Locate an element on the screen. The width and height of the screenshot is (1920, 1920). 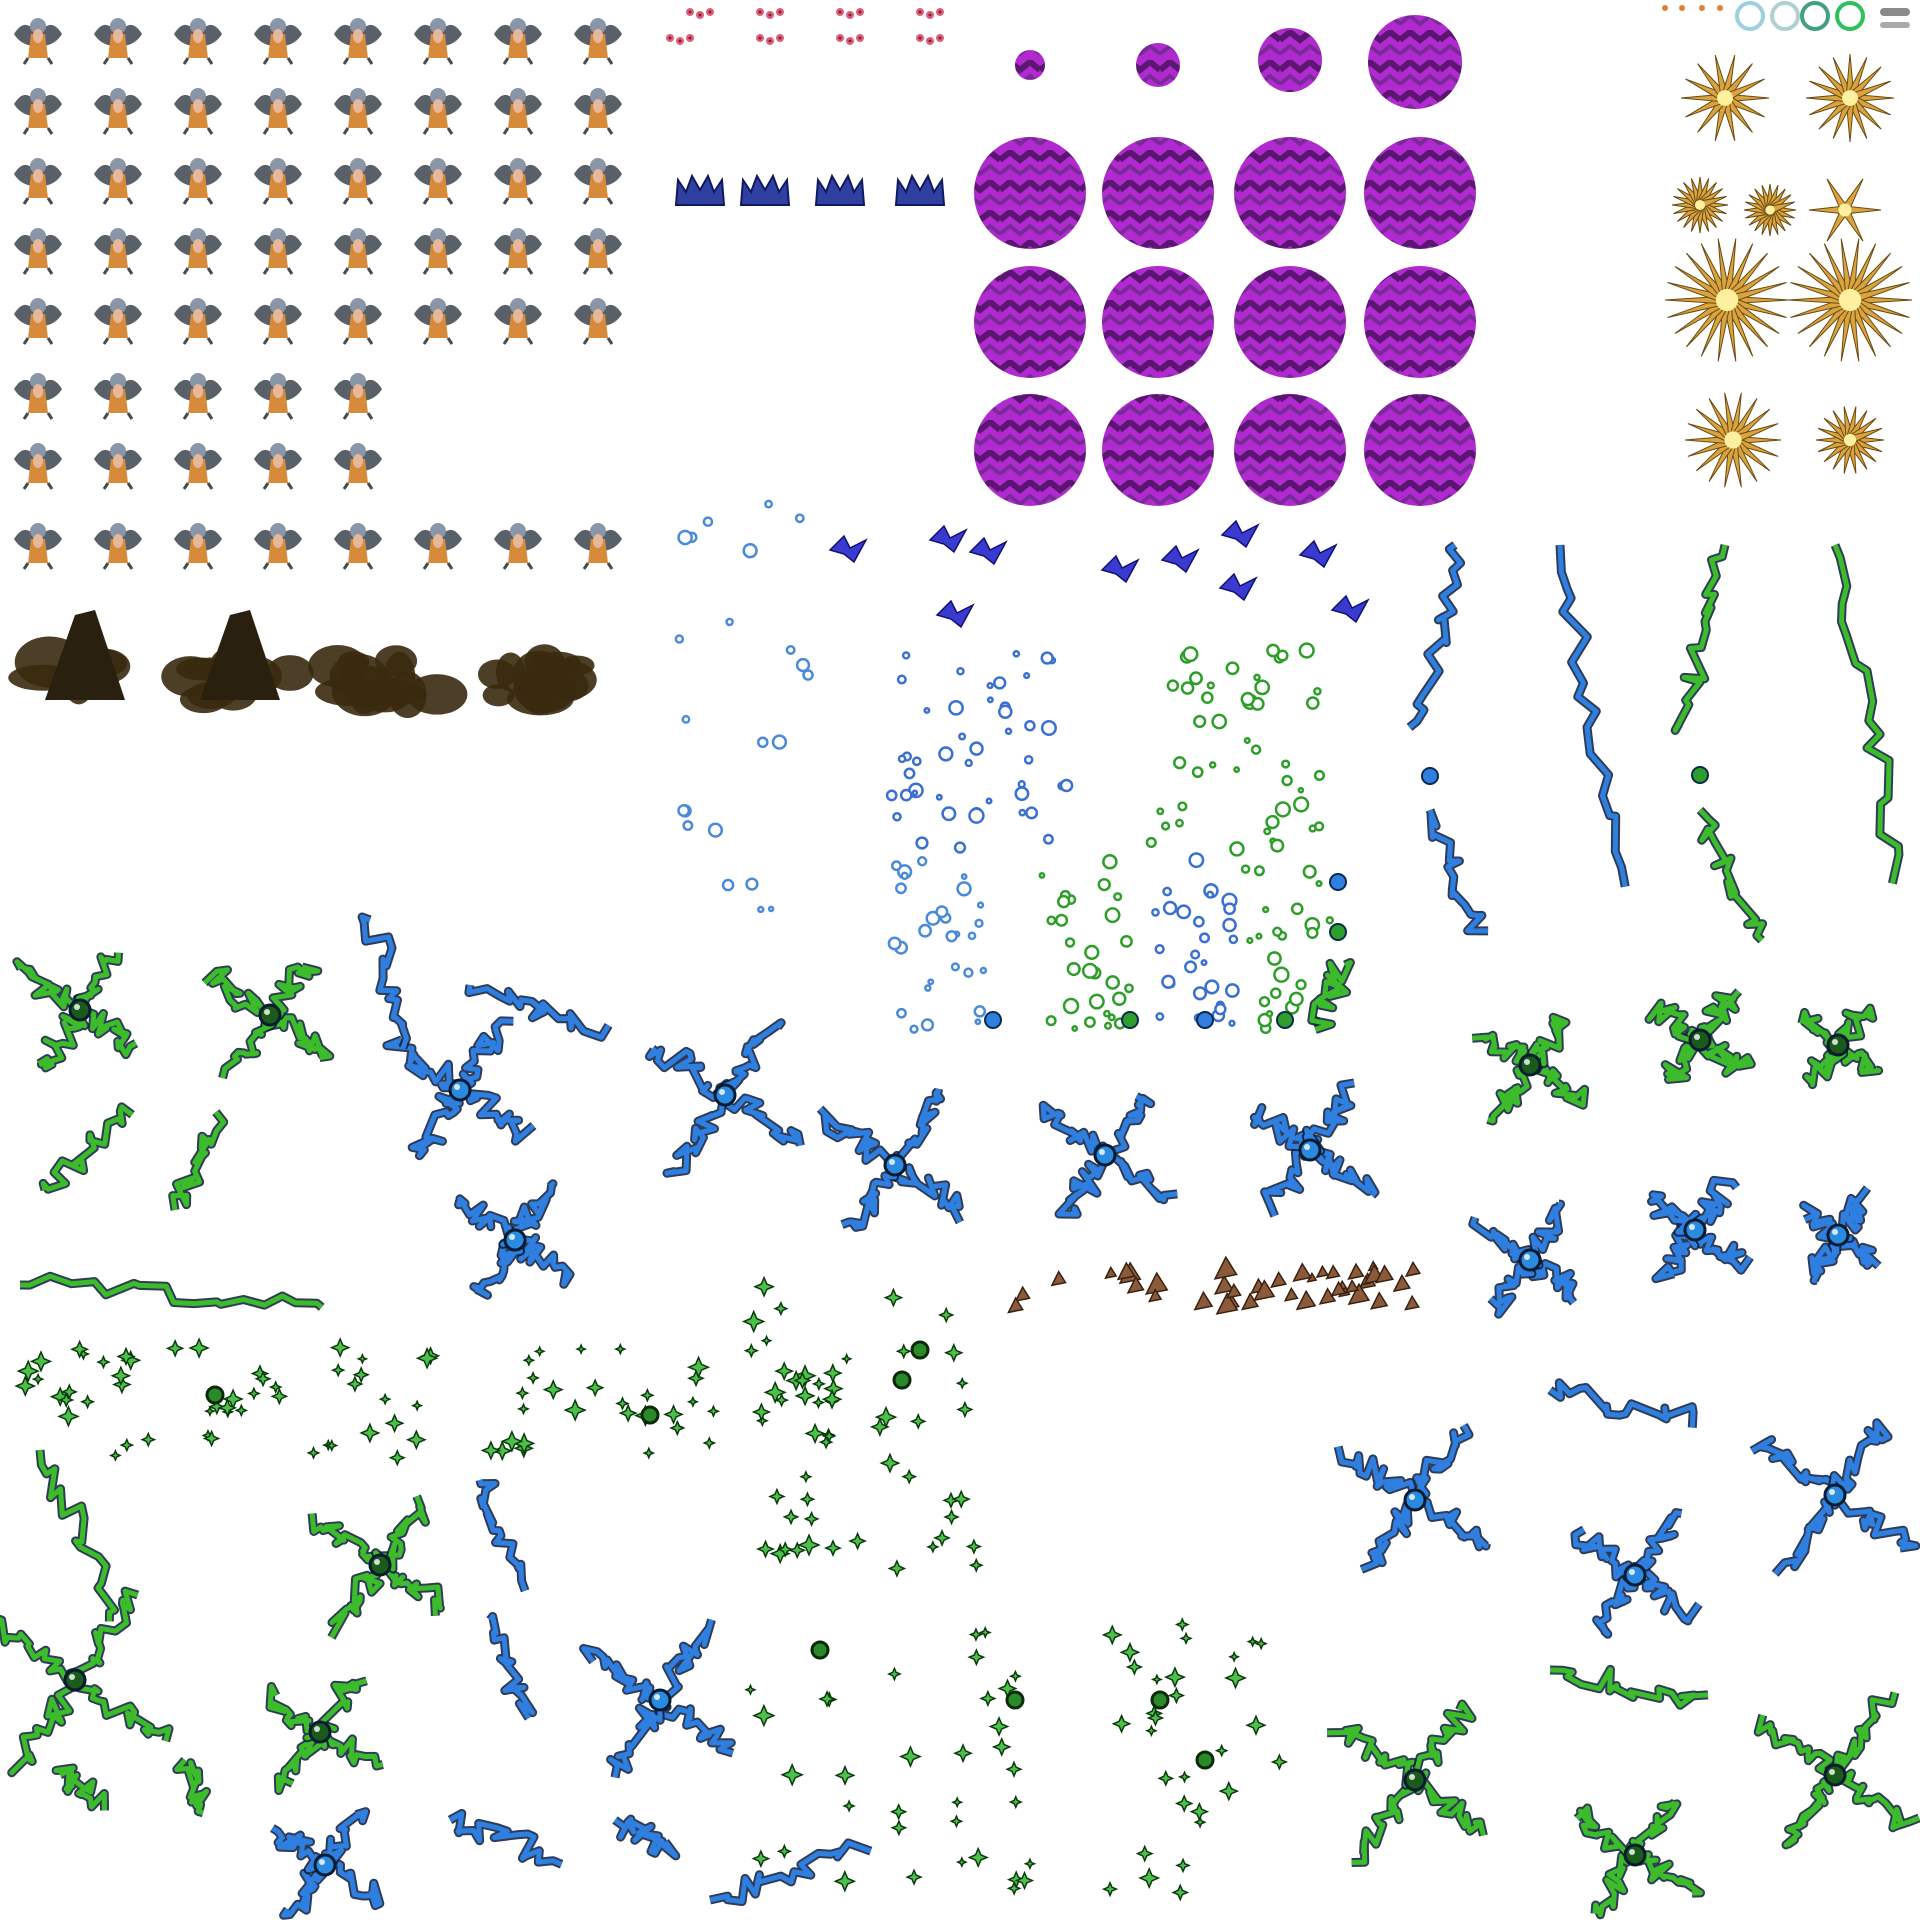
energy-orb is located at coordinates (1205, 1020).